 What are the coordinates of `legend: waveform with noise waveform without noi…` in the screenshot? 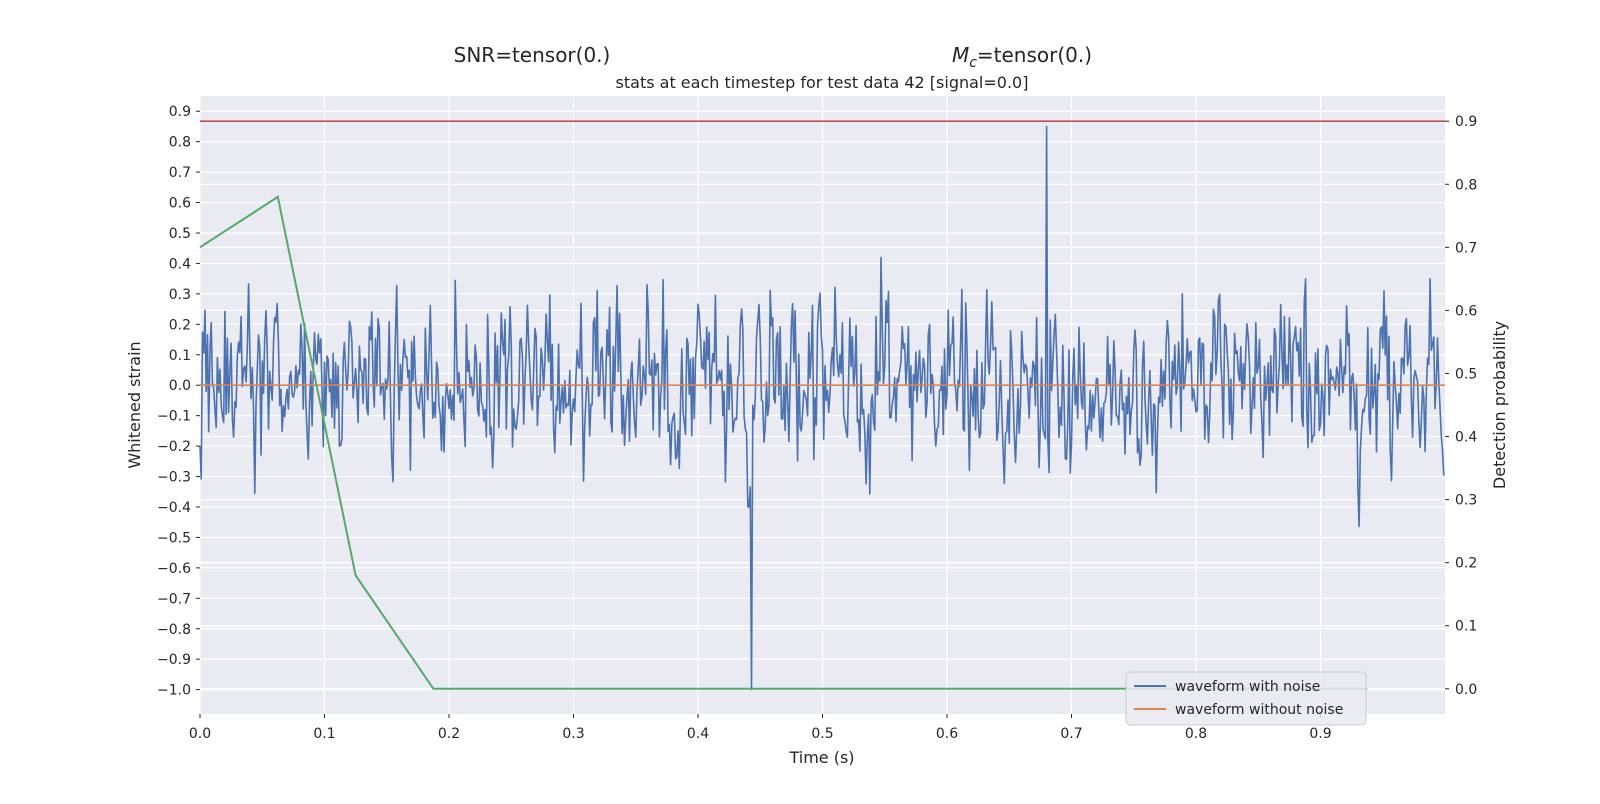 It's located at (1246, 698).